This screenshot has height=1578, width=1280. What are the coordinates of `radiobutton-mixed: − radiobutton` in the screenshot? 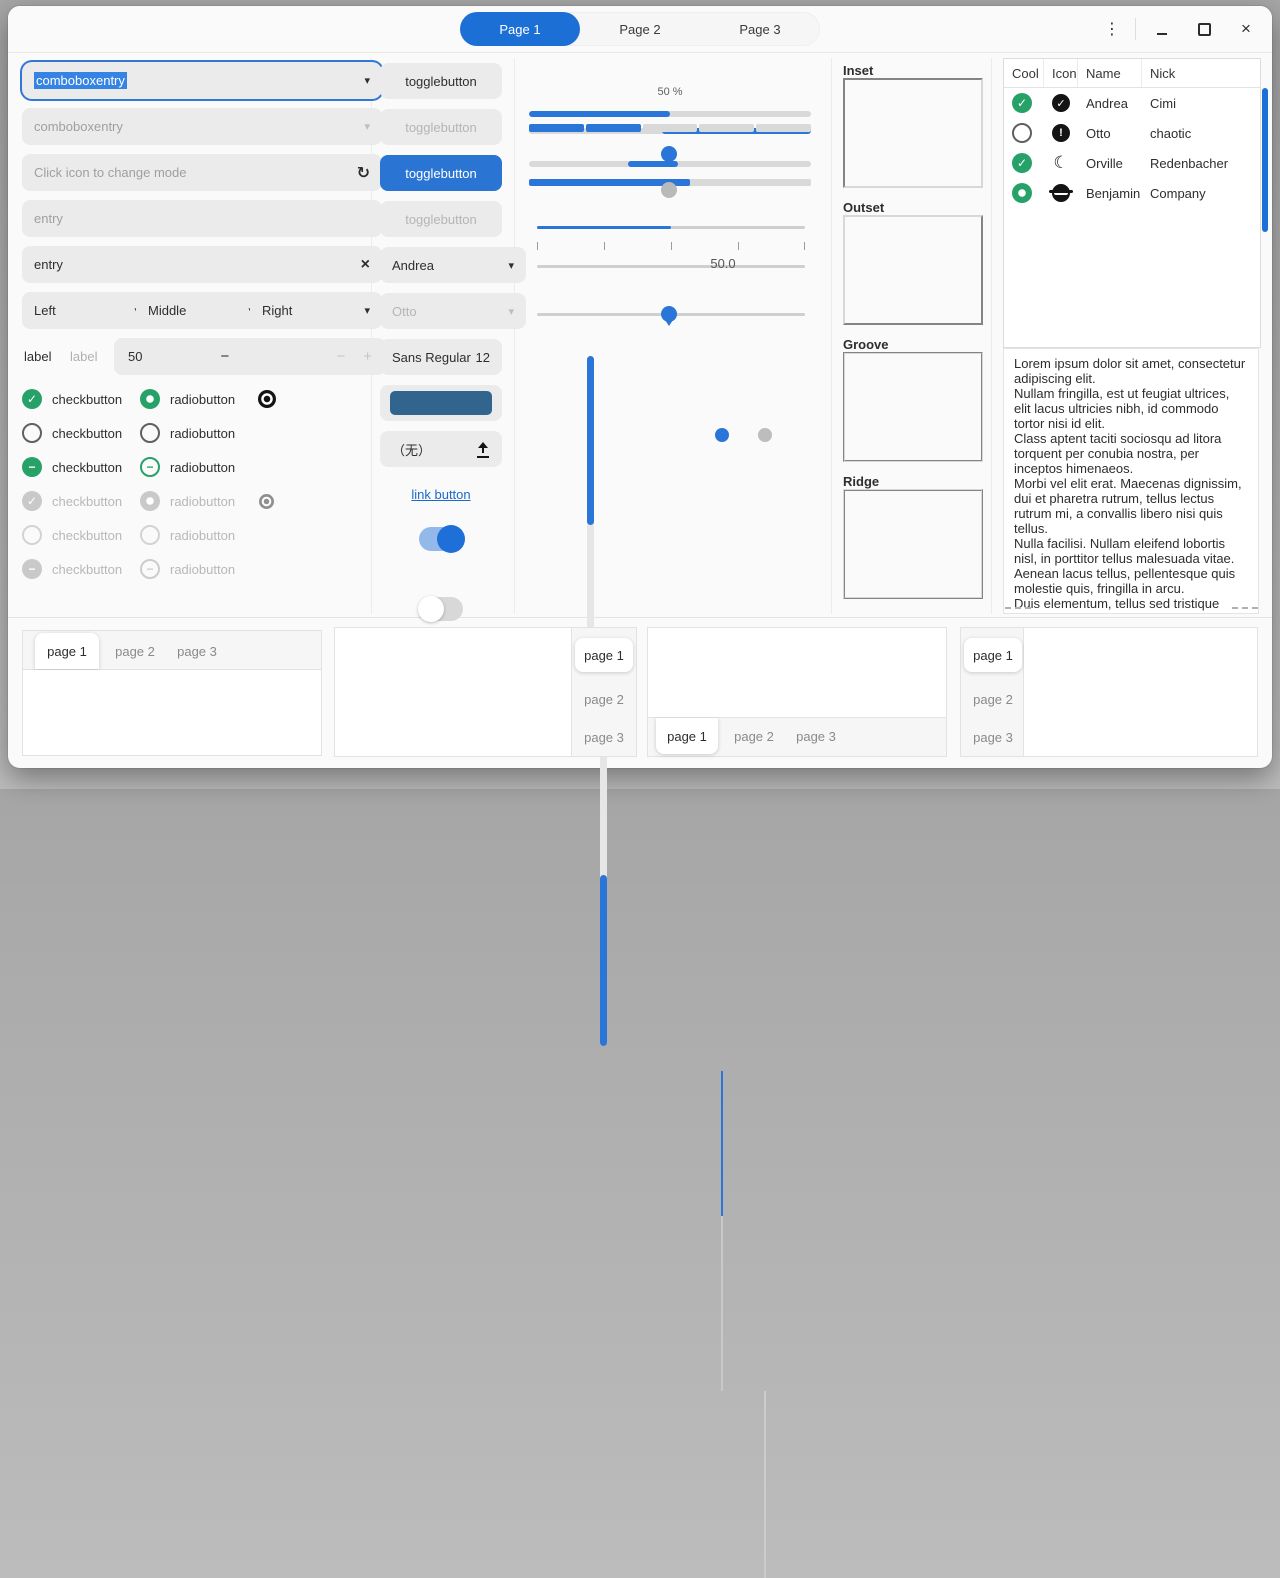 It's located at (187, 467).